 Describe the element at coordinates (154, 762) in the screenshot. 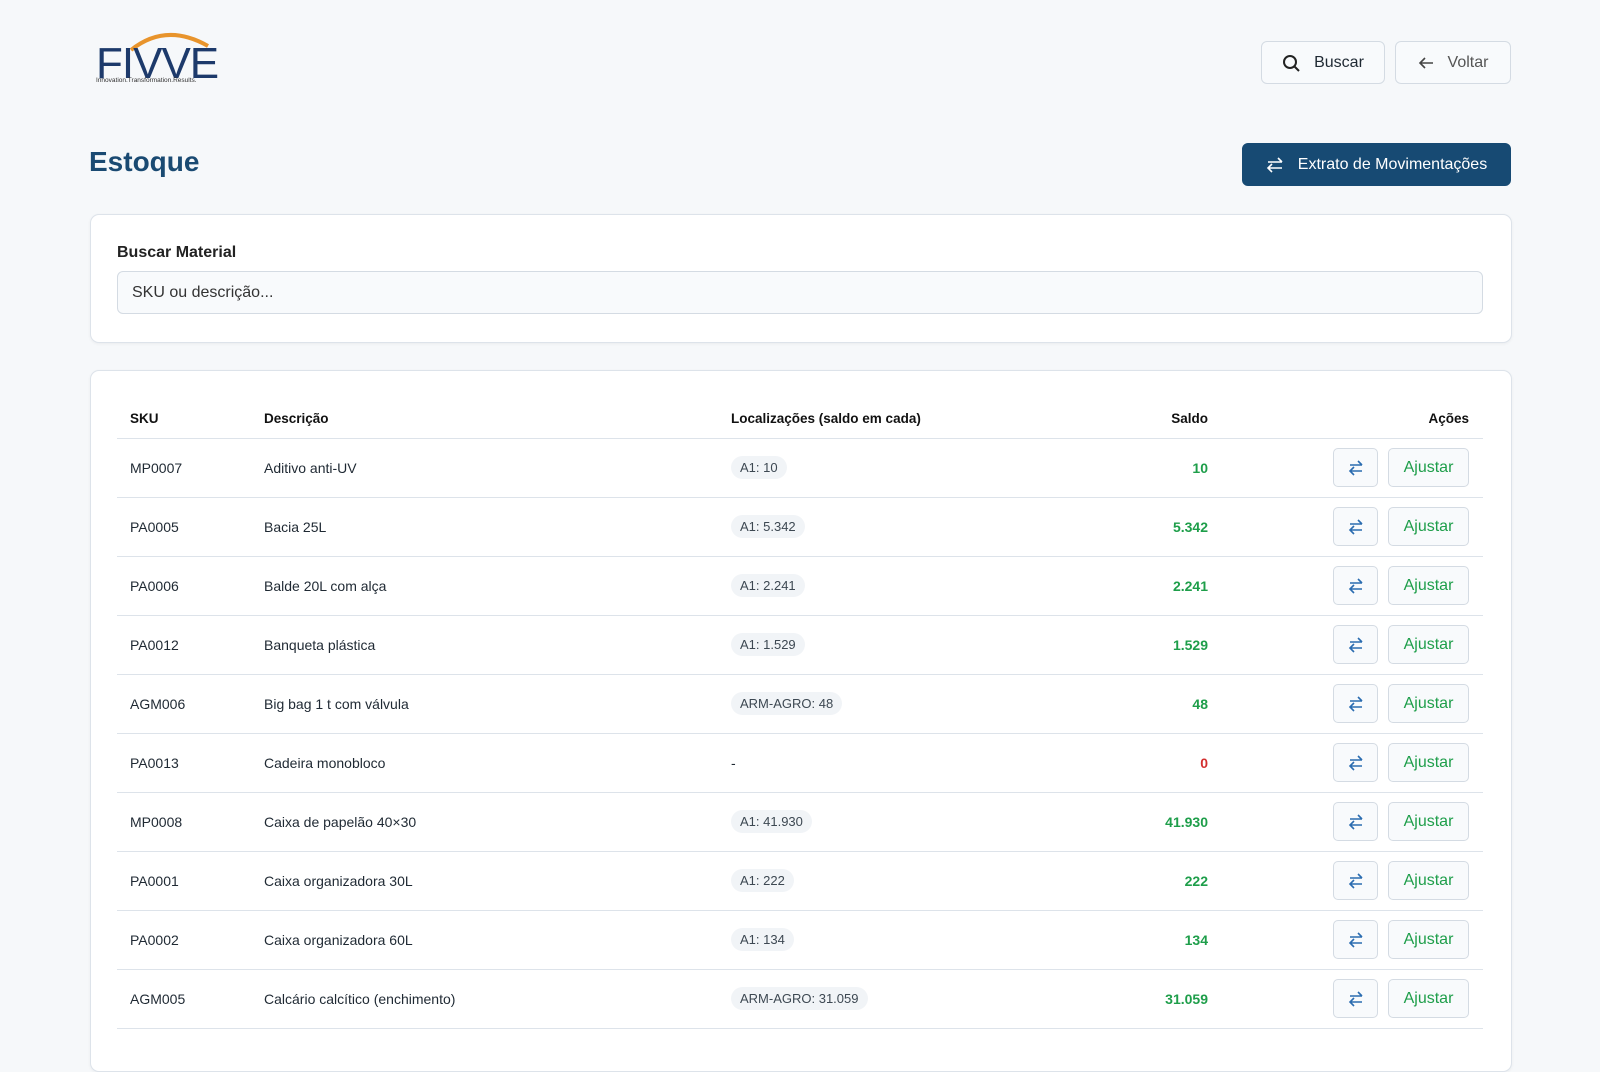

I see `sku: PA0013` at that location.